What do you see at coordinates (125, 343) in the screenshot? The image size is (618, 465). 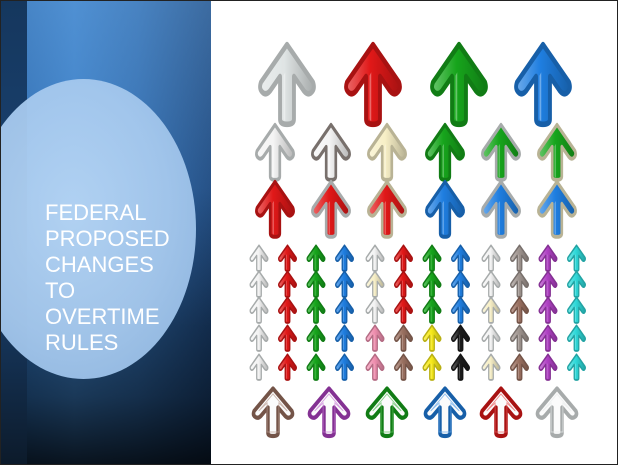 I see `title-line-6: RULES` at bounding box center [125, 343].